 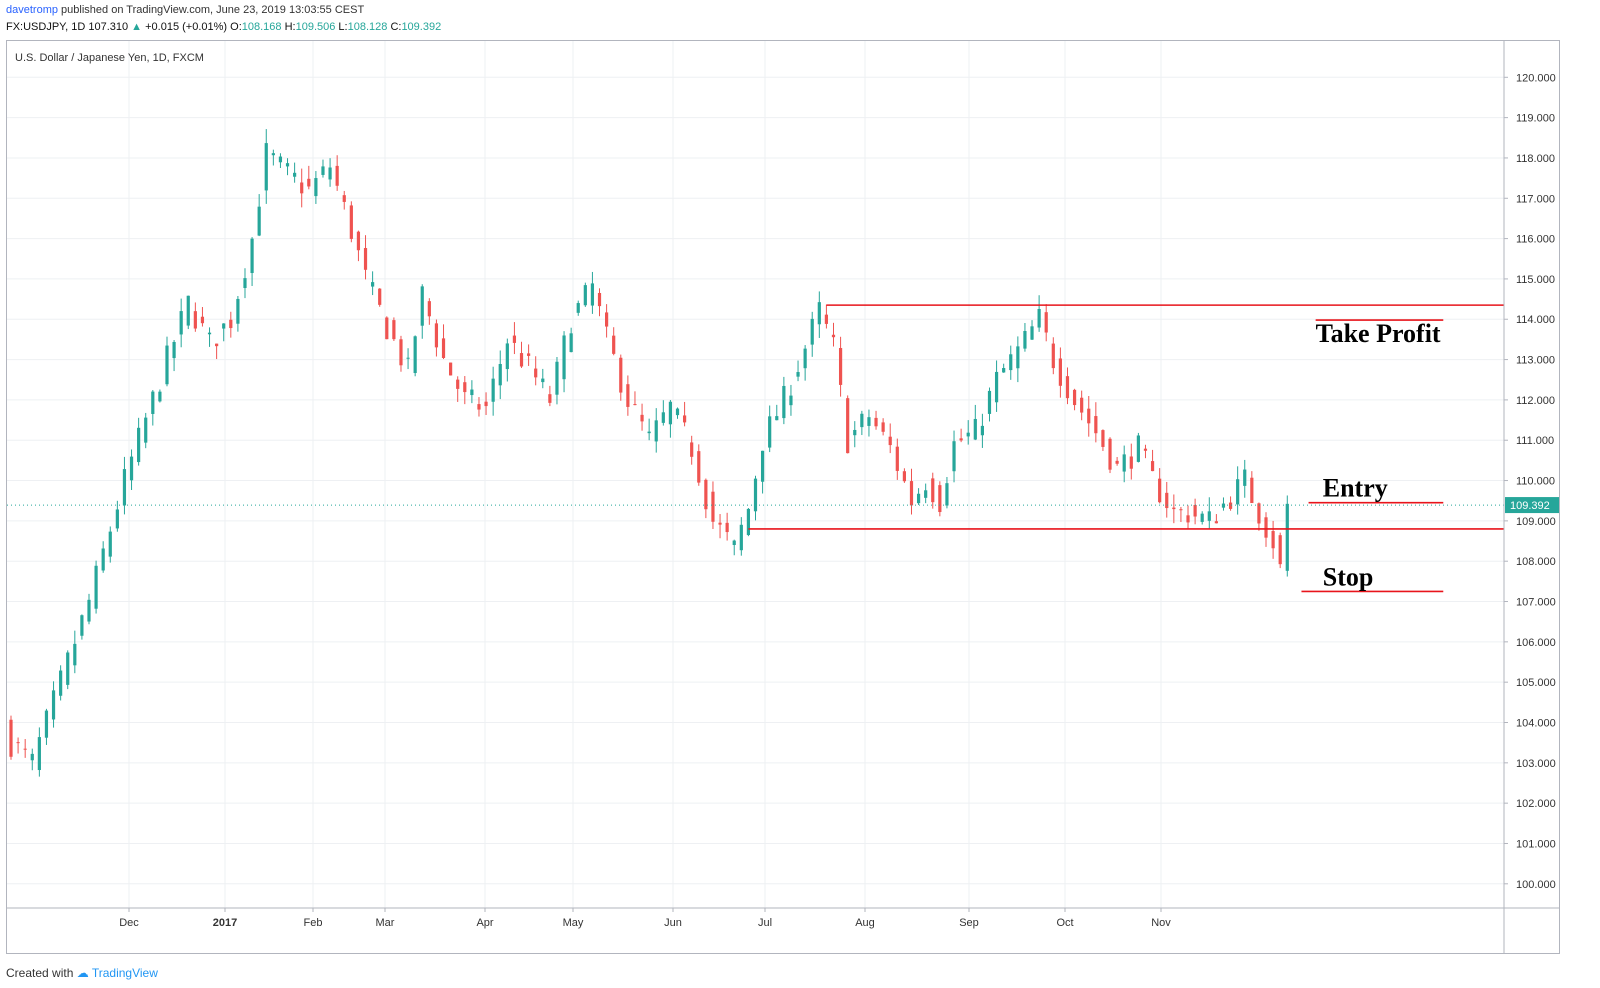 I want to click on publisher-username: davetromp, so click(x=32, y=10).